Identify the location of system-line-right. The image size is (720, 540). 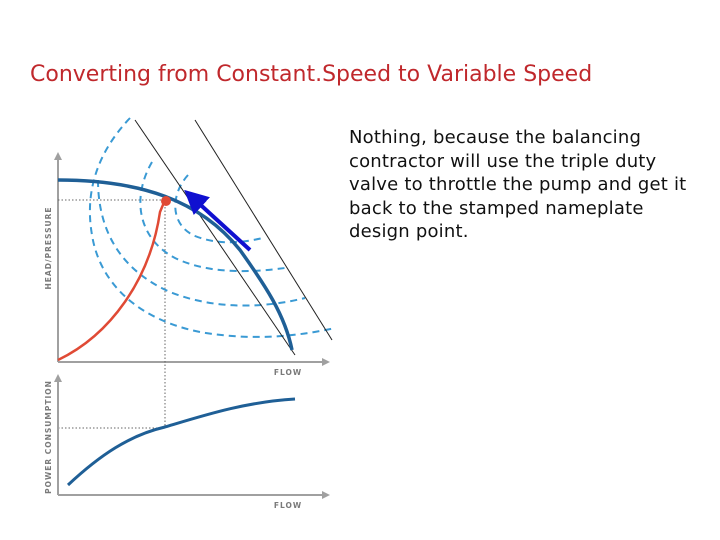
(263, 230).